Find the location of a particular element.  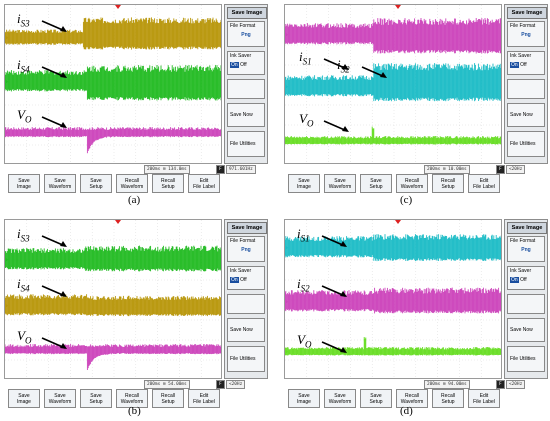

menu-title: Save Image is located at coordinates (527, 228).